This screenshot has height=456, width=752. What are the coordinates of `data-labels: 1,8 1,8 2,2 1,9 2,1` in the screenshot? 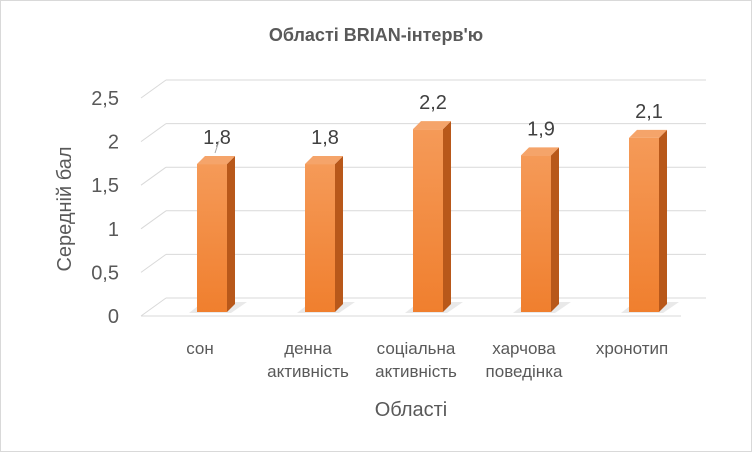 It's located at (433, 123).